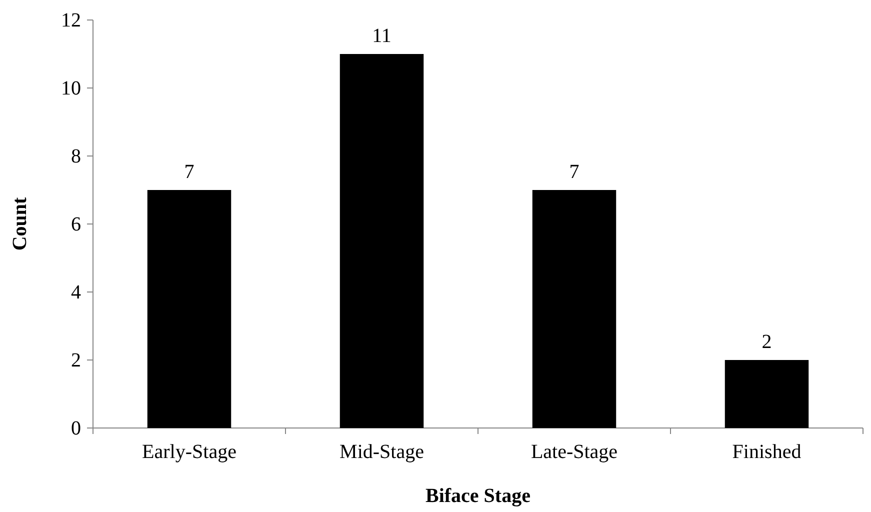 The height and width of the screenshot is (512, 871). I want to click on y-tick-label: 0, so click(76, 428).